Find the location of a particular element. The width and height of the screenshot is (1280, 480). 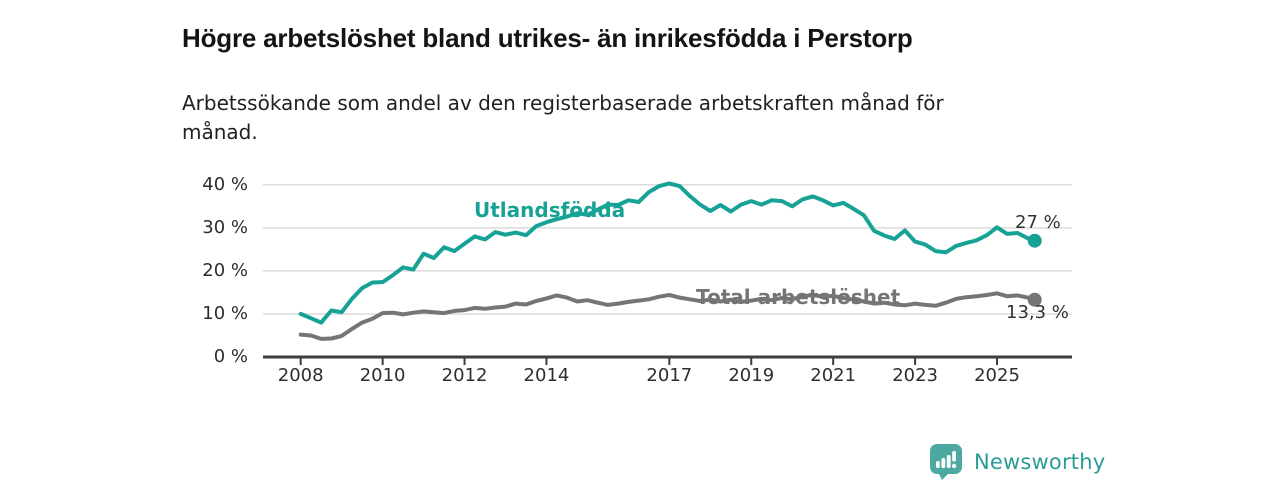

x-axis-tick-label: 2008 is located at coordinates (300, 375).